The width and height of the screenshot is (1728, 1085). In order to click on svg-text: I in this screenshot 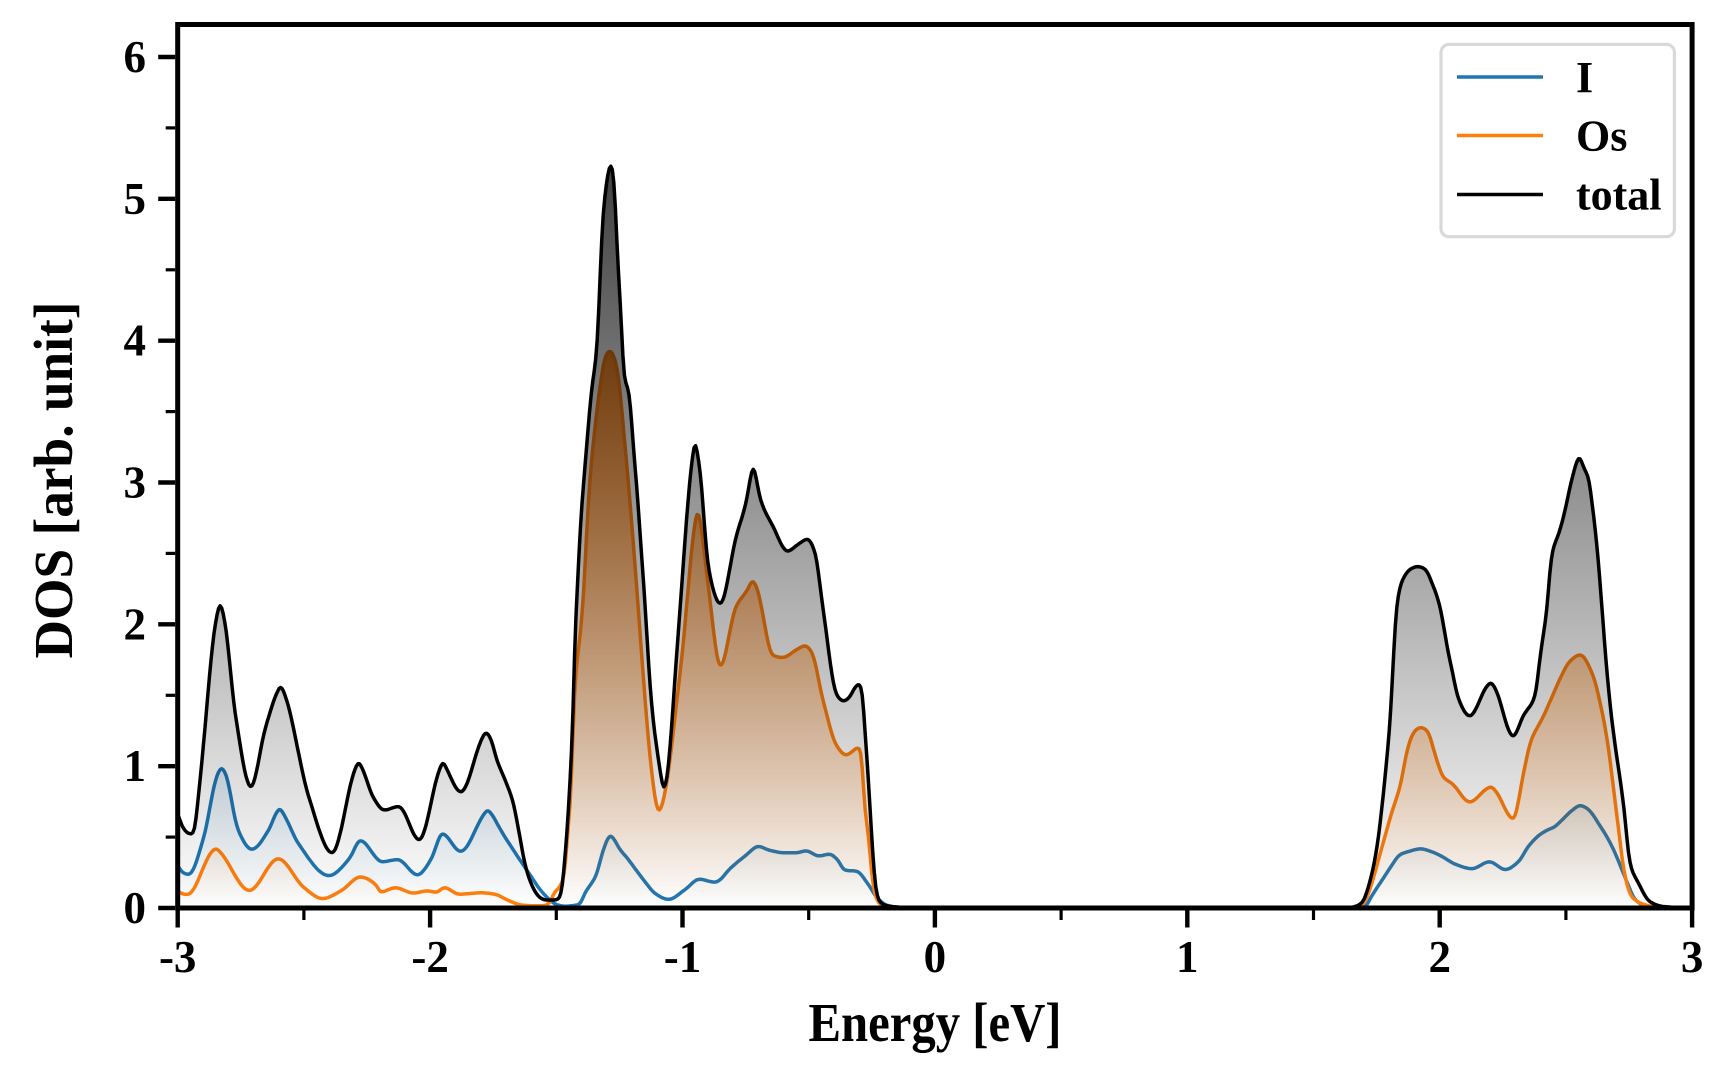, I will do `click(1584, 77)`.